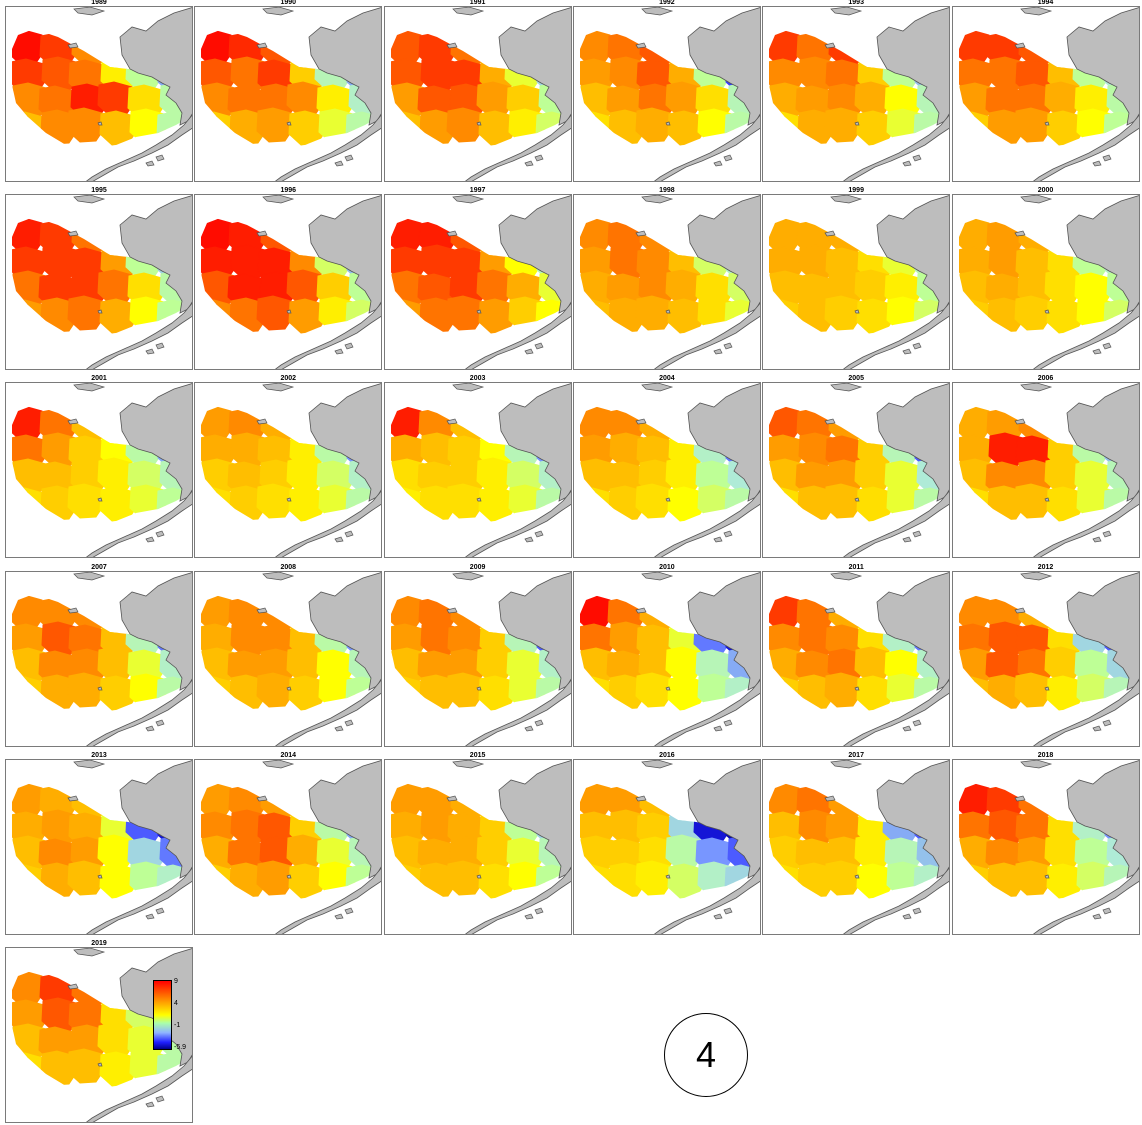  Describe the element at coordinates (1045, 843) in the screenshot. I see `map-panel-2018: 2018` at that location.